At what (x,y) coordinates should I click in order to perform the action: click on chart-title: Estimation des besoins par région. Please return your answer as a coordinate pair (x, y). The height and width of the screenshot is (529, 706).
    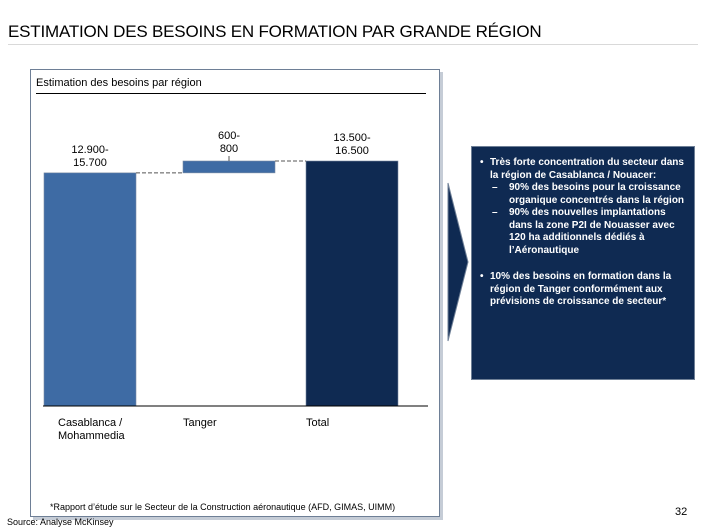
    Looking at the image, I should click on (119, 83).